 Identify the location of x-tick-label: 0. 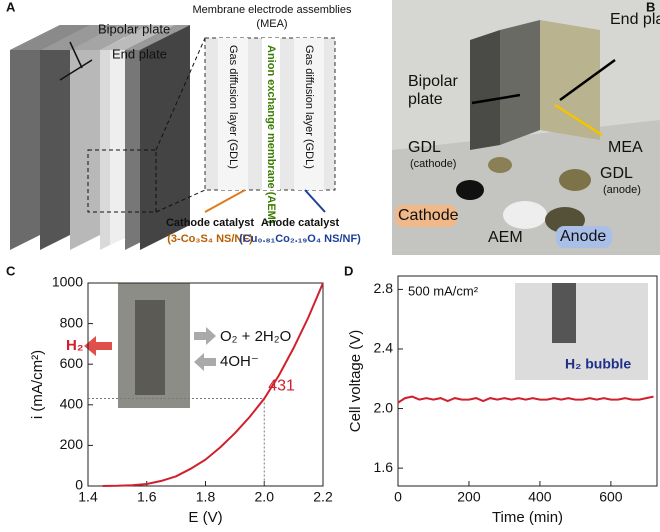
(398, 497).